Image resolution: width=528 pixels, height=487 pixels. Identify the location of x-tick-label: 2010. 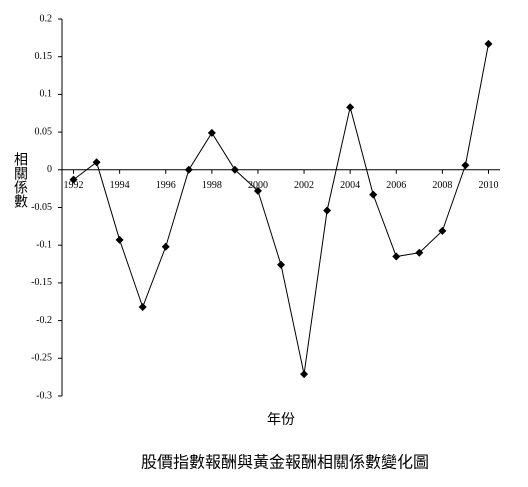
(488, 185).